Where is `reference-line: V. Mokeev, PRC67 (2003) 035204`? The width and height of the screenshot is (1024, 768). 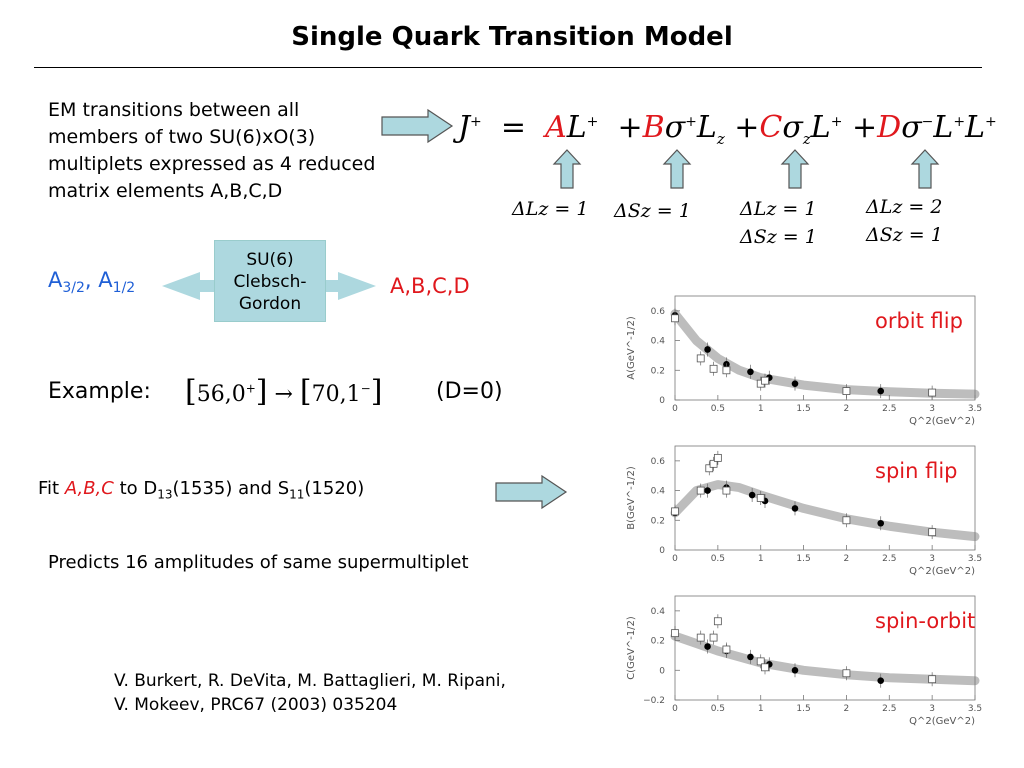
reference-line: V. Mokeev, PRC67 (2003) 035204 is located at coordinates (256, 705).